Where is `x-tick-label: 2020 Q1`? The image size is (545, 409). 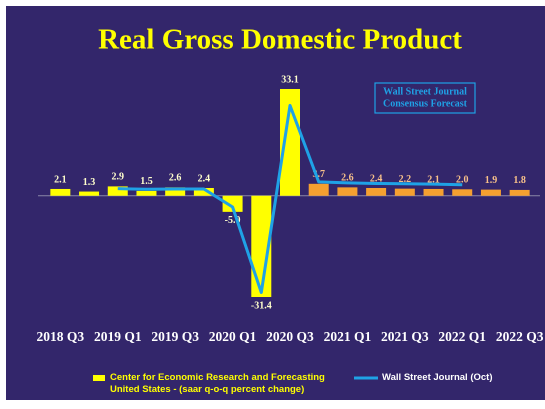
x-tick-label: 2020 Q1 is located at coordinates (233, 336).